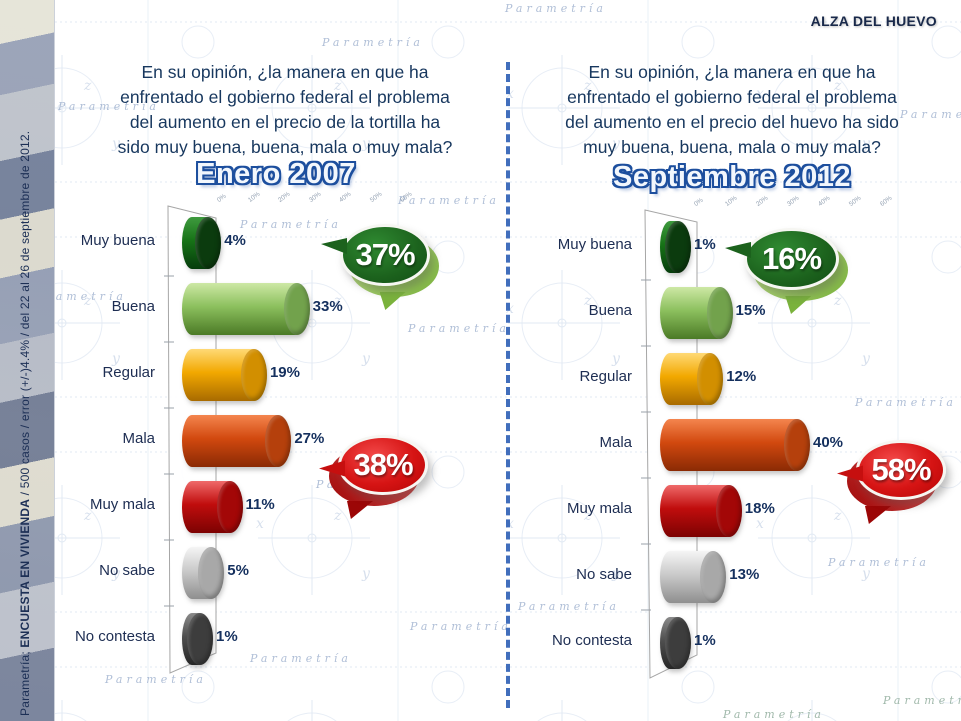 This screenshot has height=721, width=961. Describe the element at coordinates (744, 574) in the screenshot. I see `value-label: 13%` at that location.